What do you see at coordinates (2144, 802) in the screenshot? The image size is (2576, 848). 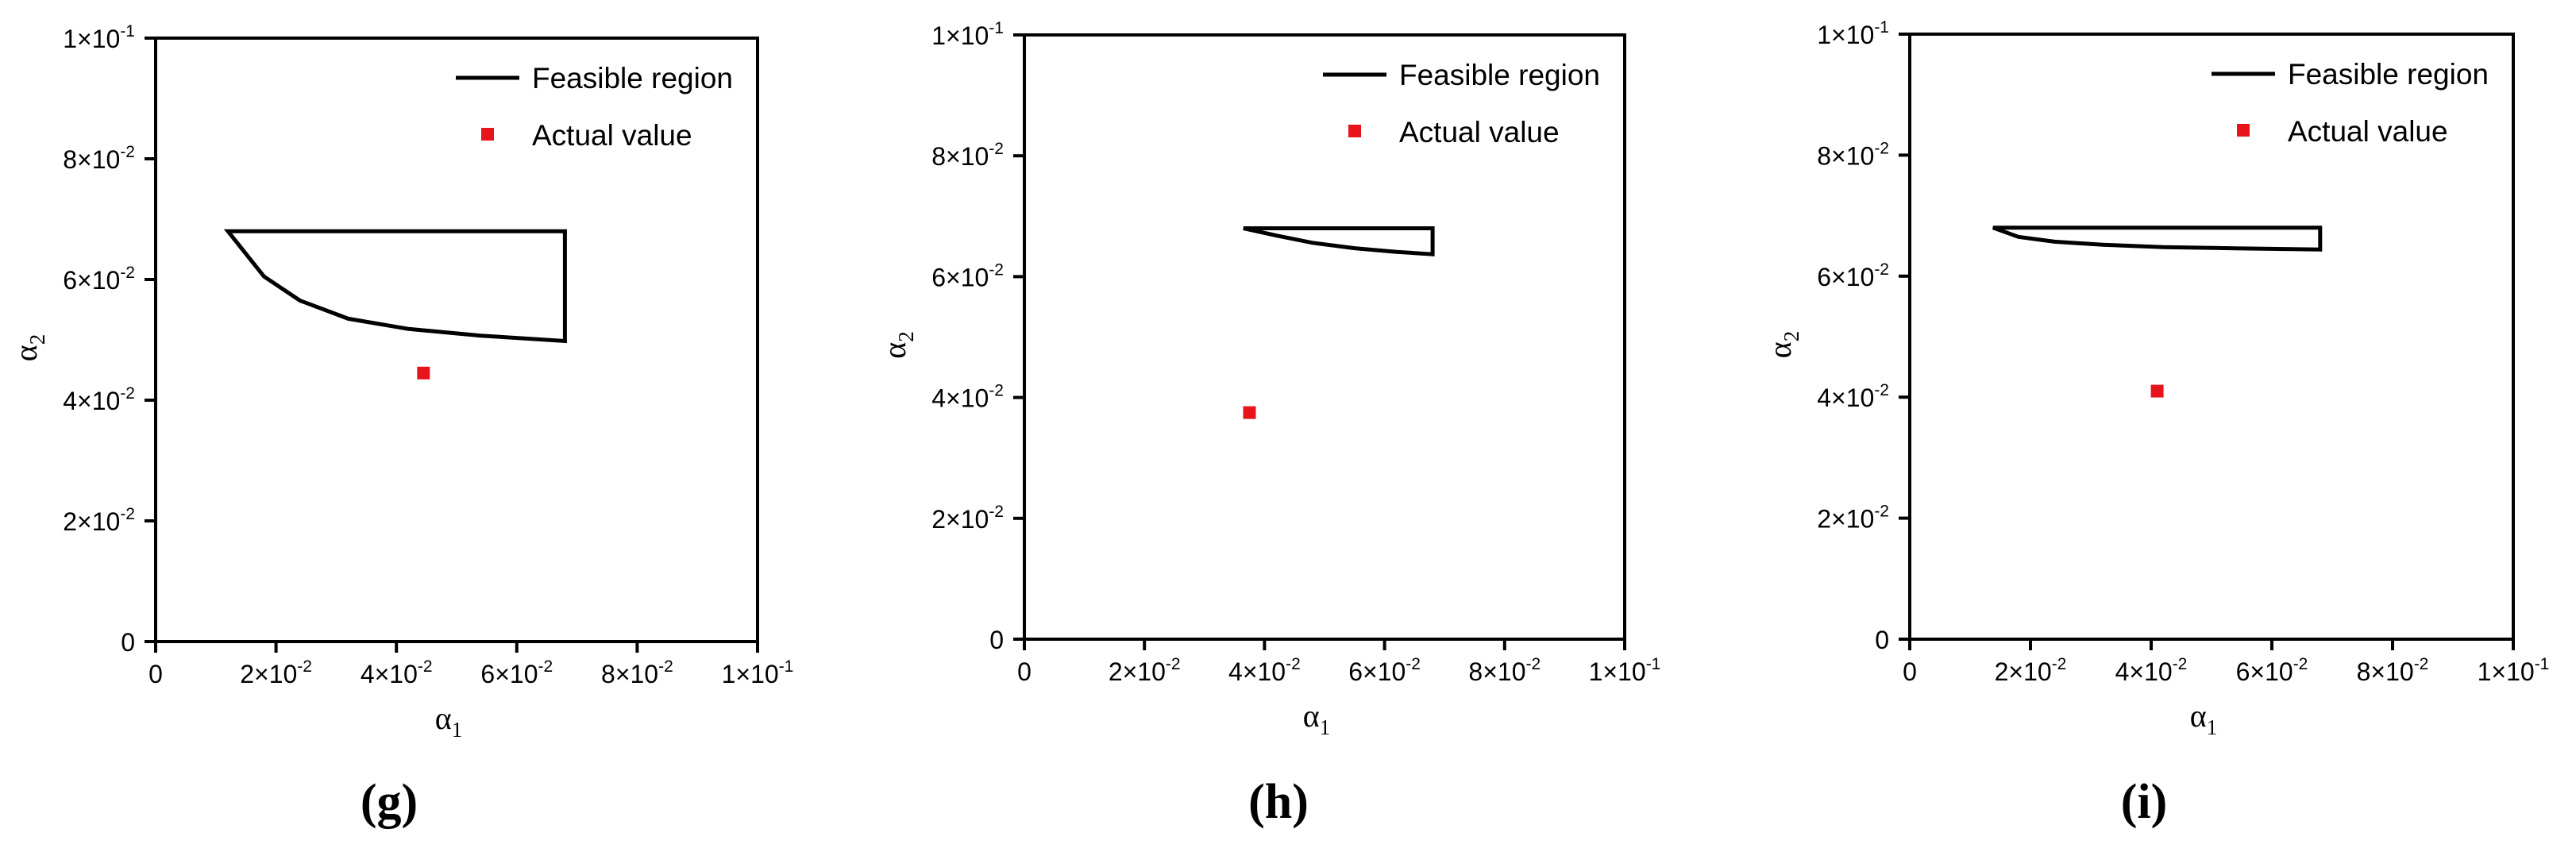 I see `panel-label: (i)` at bounding box center [2144, 802].